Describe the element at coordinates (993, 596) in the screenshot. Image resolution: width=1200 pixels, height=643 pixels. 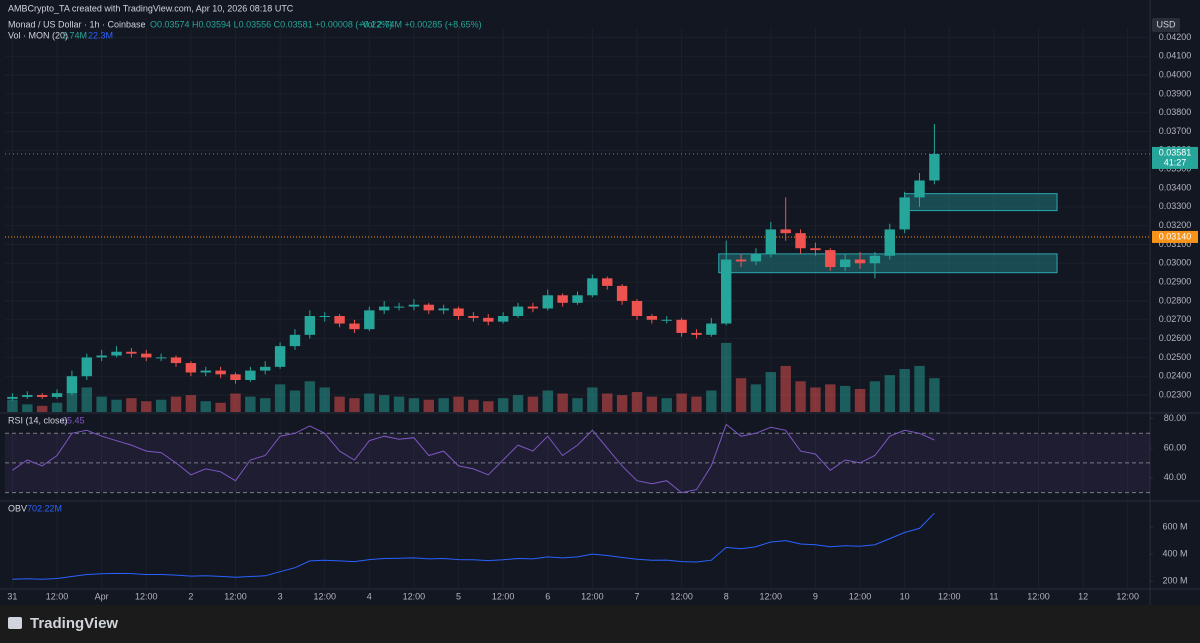
I see `x-tick-label: 11` at that location.